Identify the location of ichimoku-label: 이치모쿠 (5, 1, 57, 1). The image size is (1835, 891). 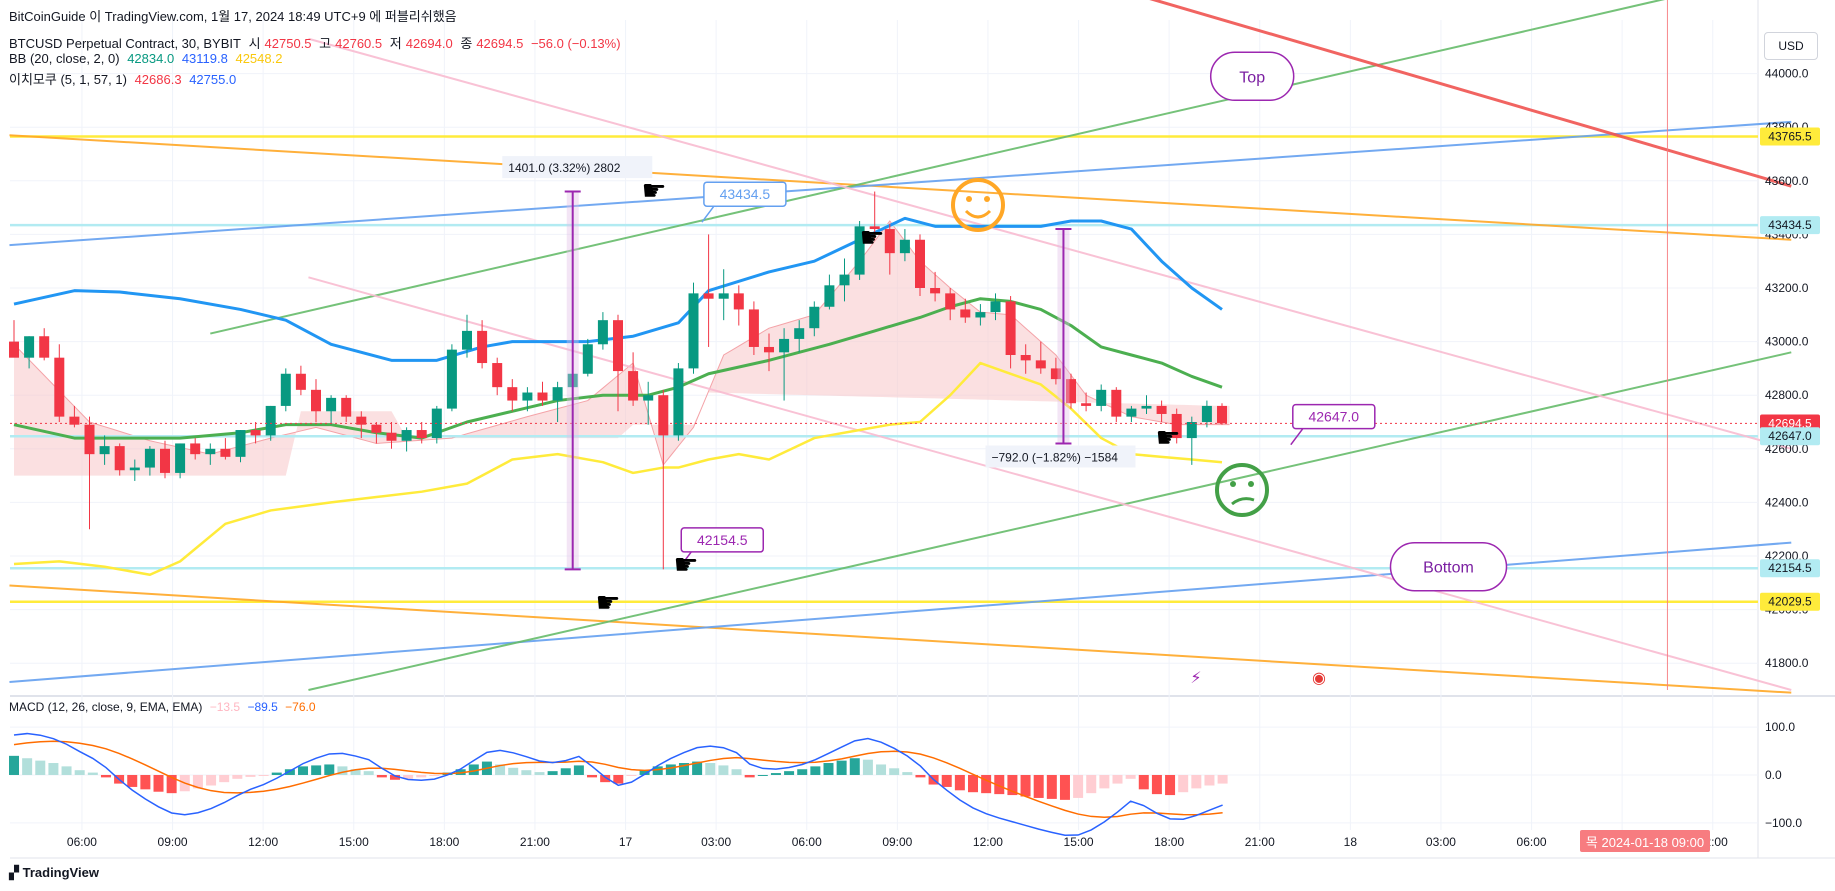
(68, 79).